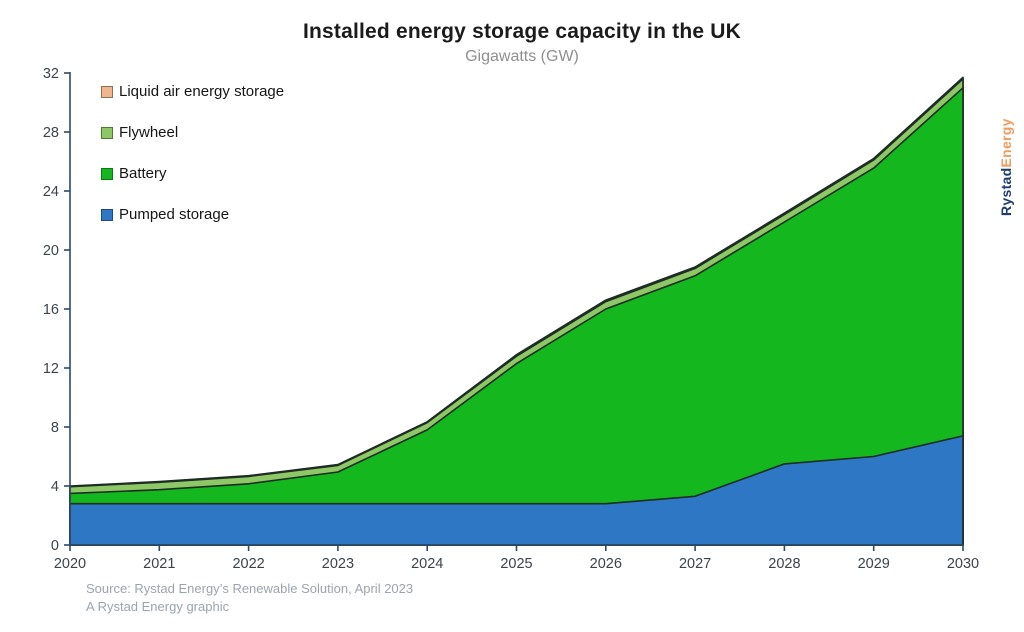 The image size is (1024, 632). Describe the element at coordinates (158, 606) in the screenshot. I see `source-line-2: A Rystad Energy graphic` at that location.